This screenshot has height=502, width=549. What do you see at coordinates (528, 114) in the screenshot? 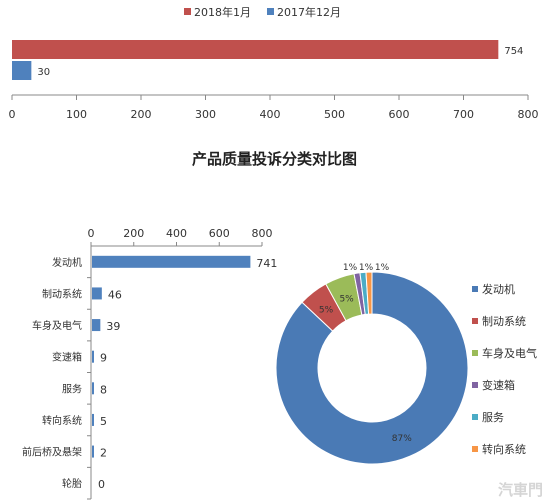
I see `x-tick-label-8: 800` at bounding box center [528, 114].